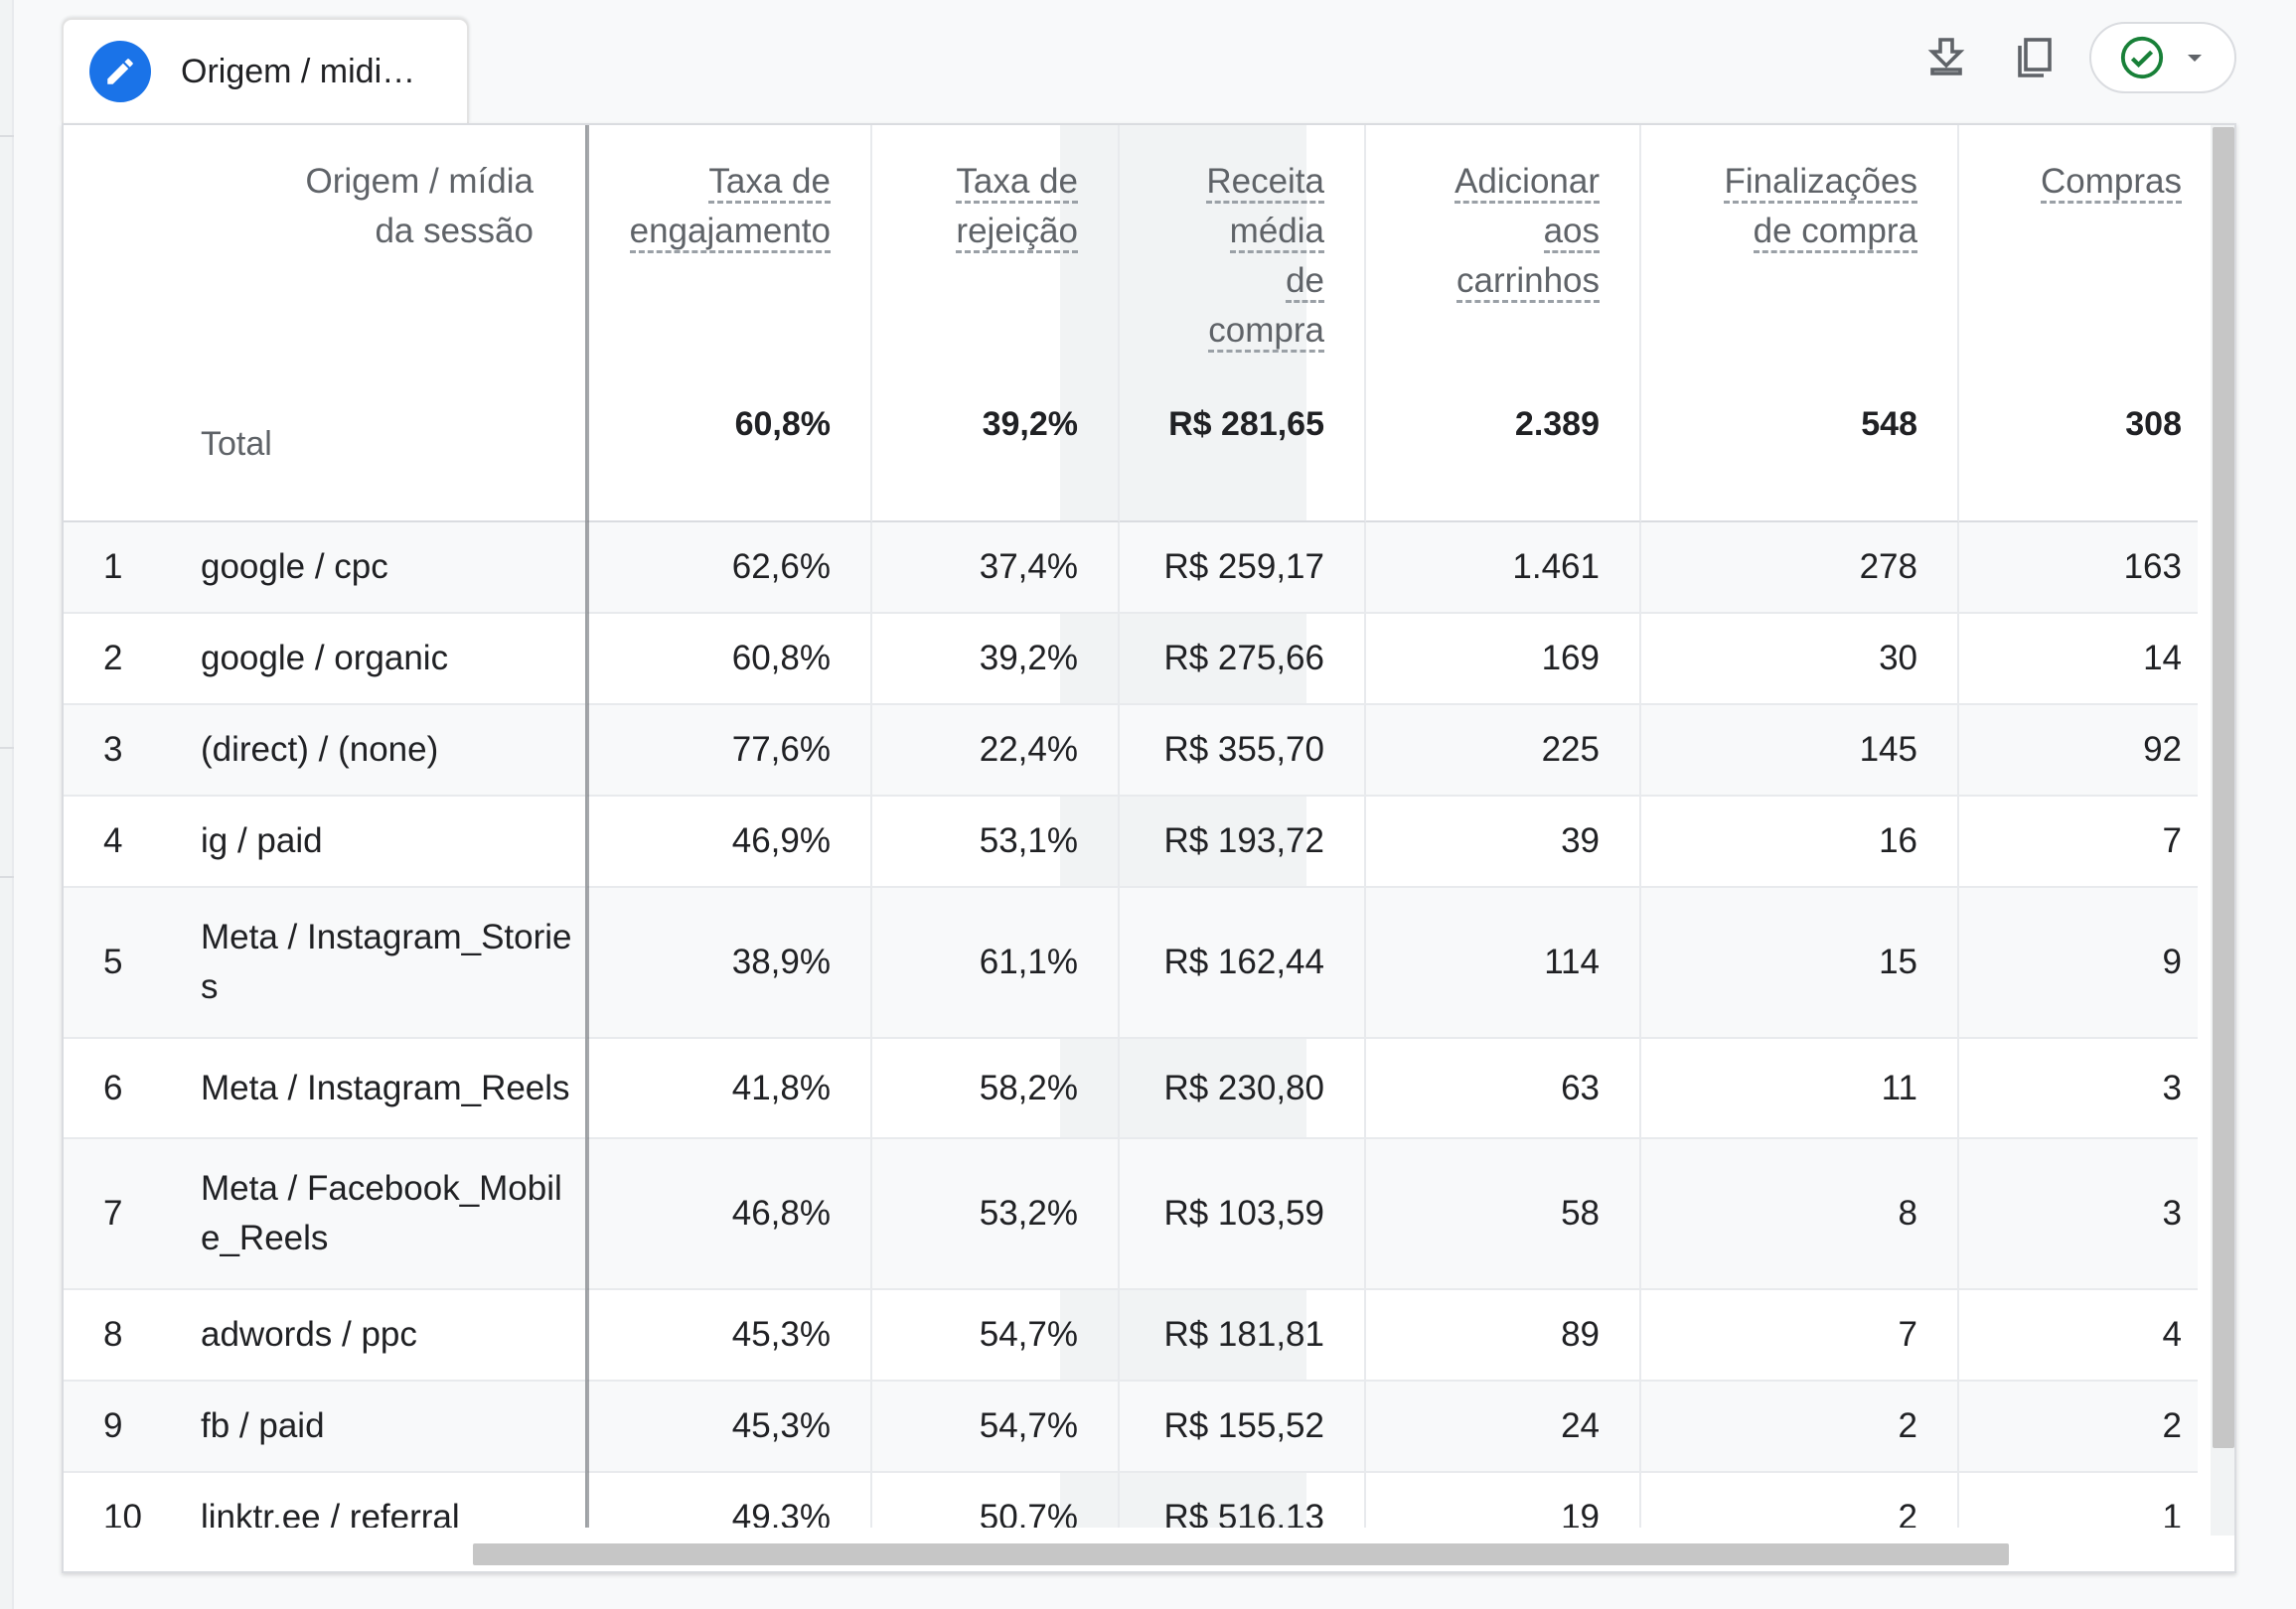  Describe the element at coordinates (394, 1335) in the screenshot. I see `row-dimension-value: adwords / ppc` at that location.